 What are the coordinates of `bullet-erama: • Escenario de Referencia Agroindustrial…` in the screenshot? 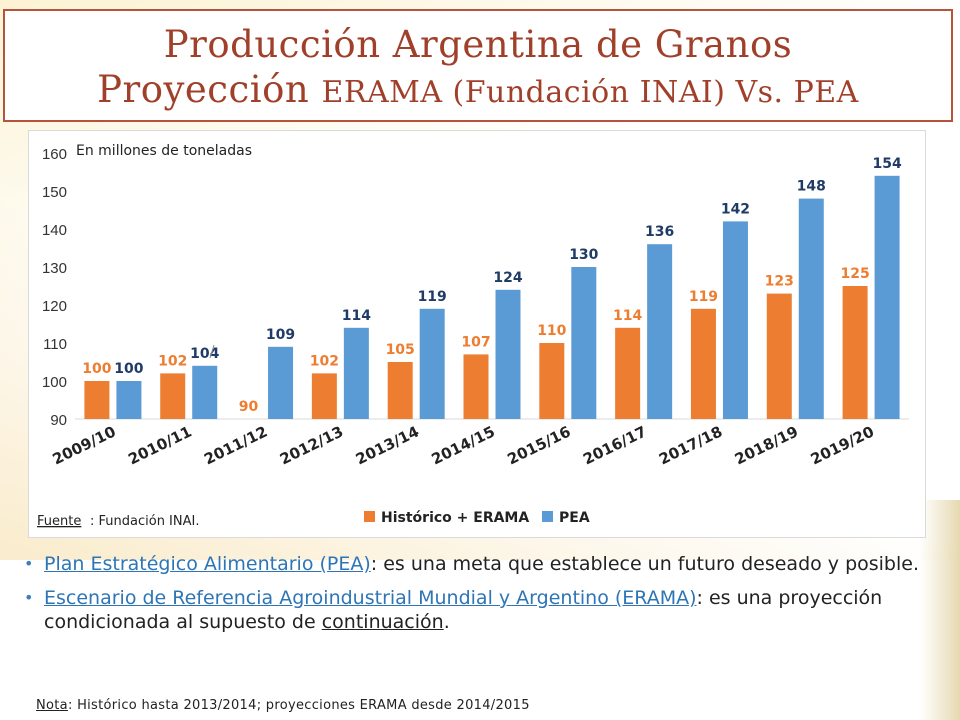 It's located at (480, 610).